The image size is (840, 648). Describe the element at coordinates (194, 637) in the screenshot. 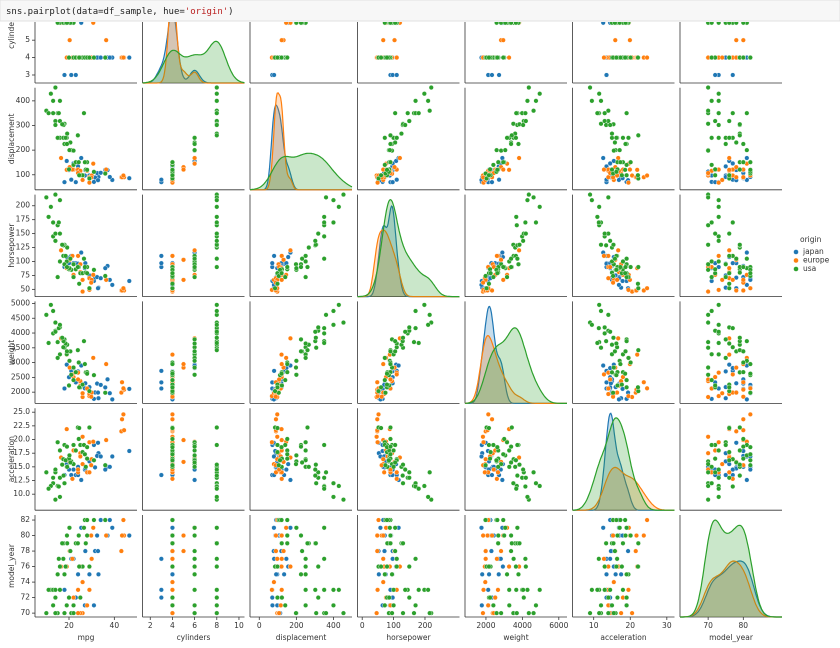

I see `x-axis-label: cylinders` at that location.